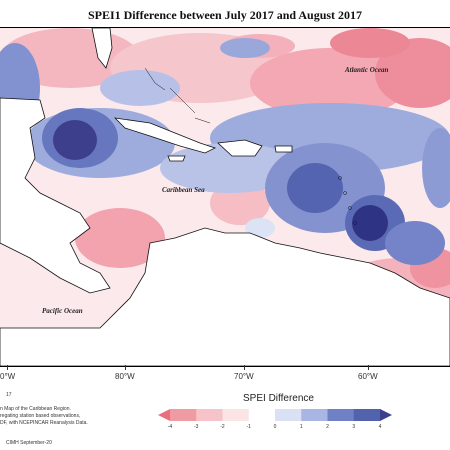 The width and height of the screenshot is (450, 450). Describe the element at coordinates (40, 416) in the screenshot. I see `note-line: regating station based observations,` at that location.